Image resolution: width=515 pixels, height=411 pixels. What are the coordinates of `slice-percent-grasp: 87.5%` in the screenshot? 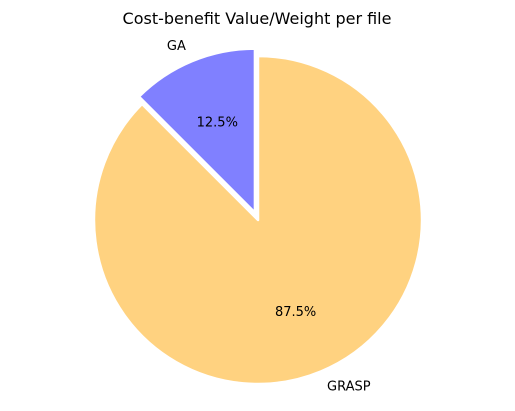 It's located at (295, 312).